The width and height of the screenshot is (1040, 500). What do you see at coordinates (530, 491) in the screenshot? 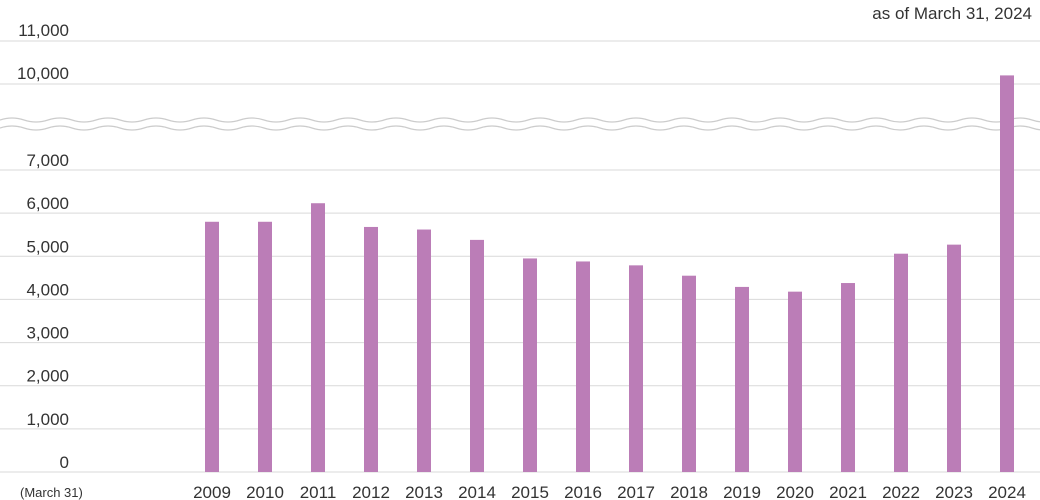
I see `x-tick-label: 2015` at bounding box center [530, 491].